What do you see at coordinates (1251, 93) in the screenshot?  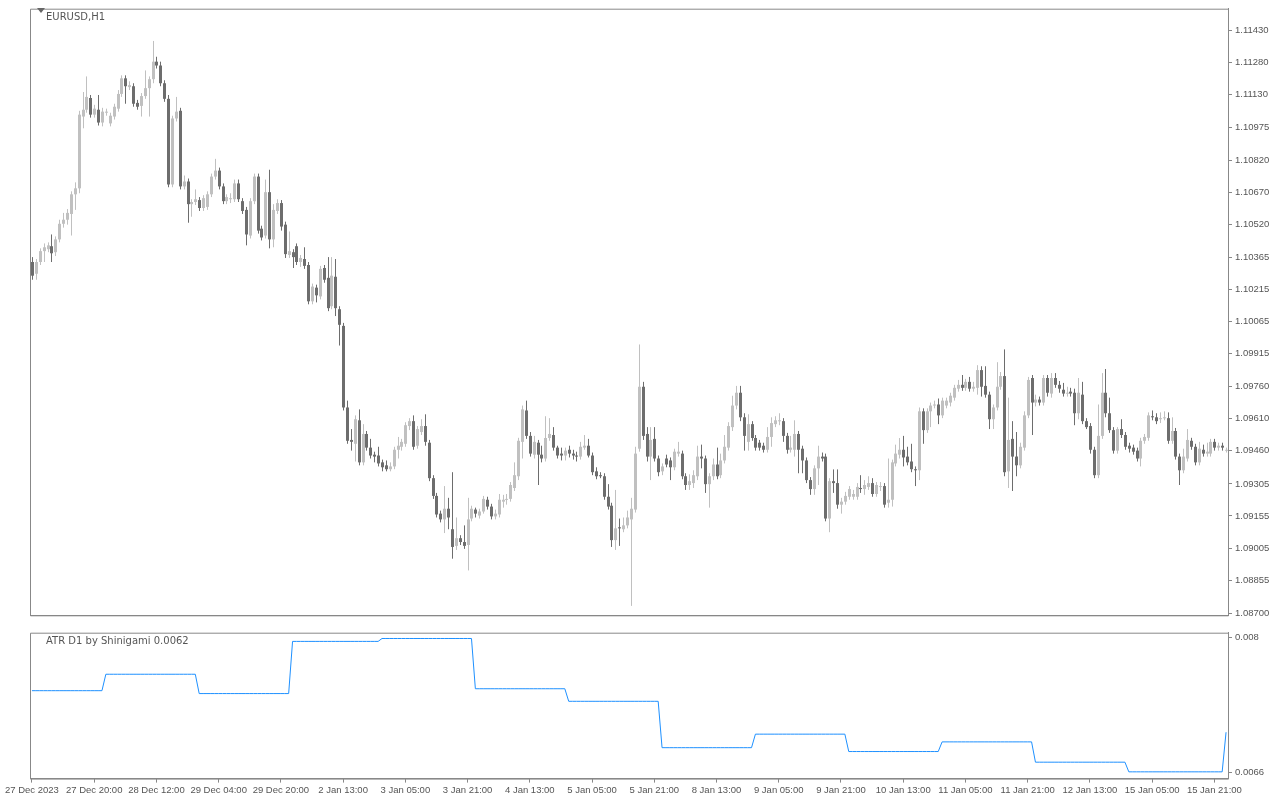 I see `y-tick-label: 1.11130` at bounding box center [1251, 93].